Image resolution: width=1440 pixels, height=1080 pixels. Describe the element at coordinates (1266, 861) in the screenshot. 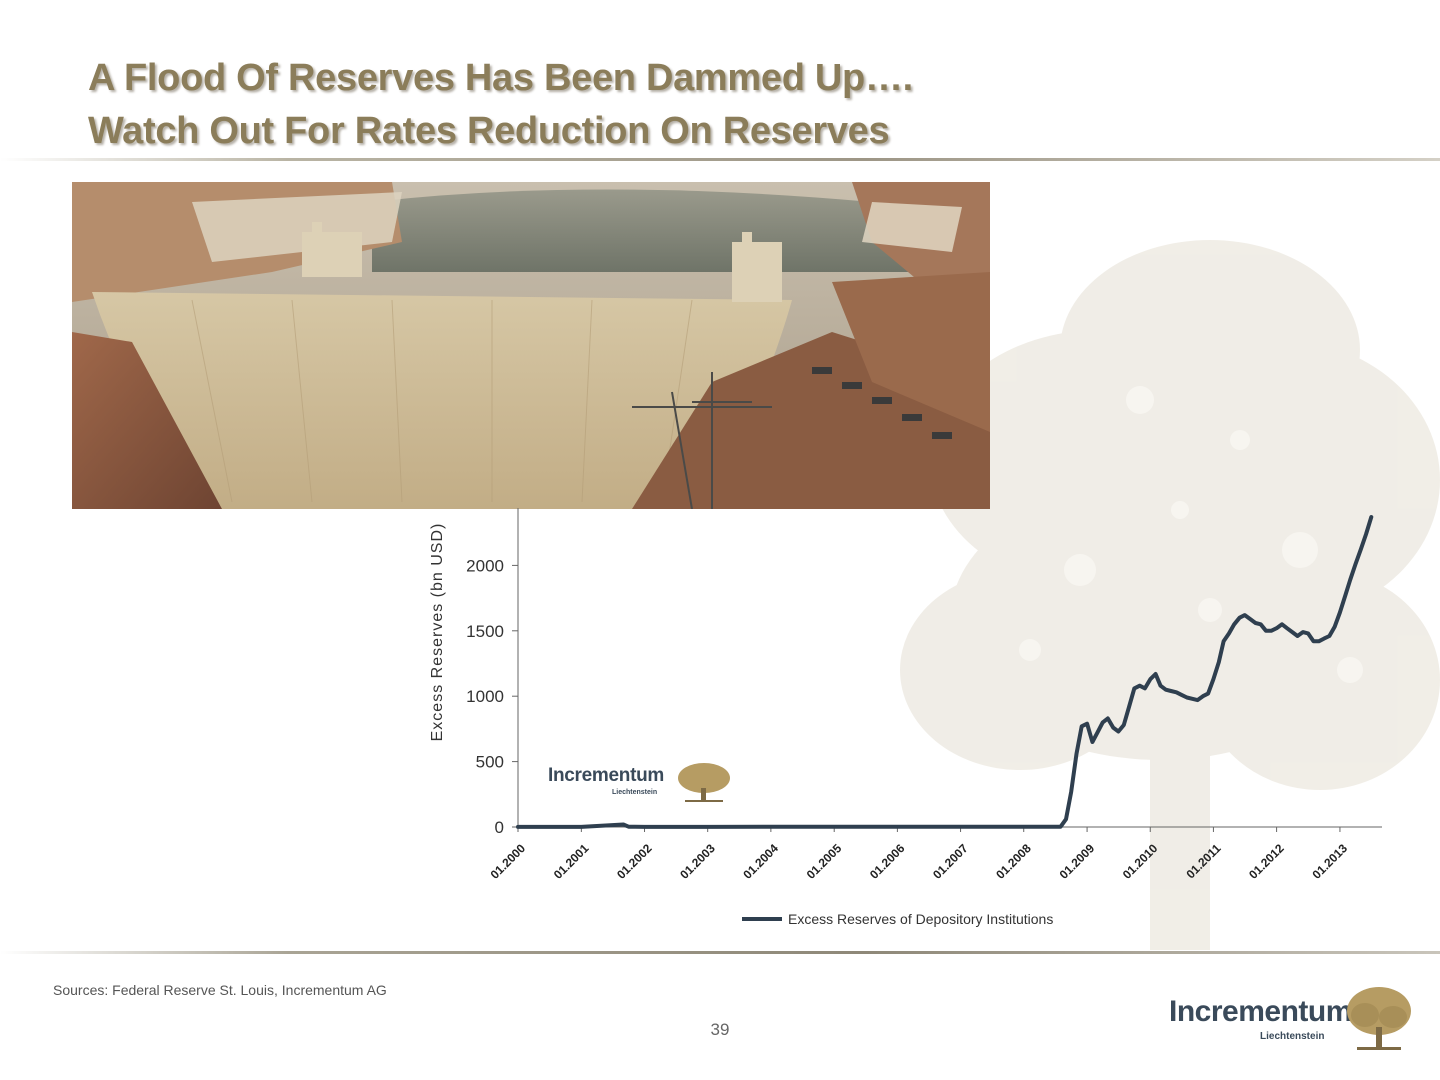

I see `x-tick-label: 01.2012` at that location.